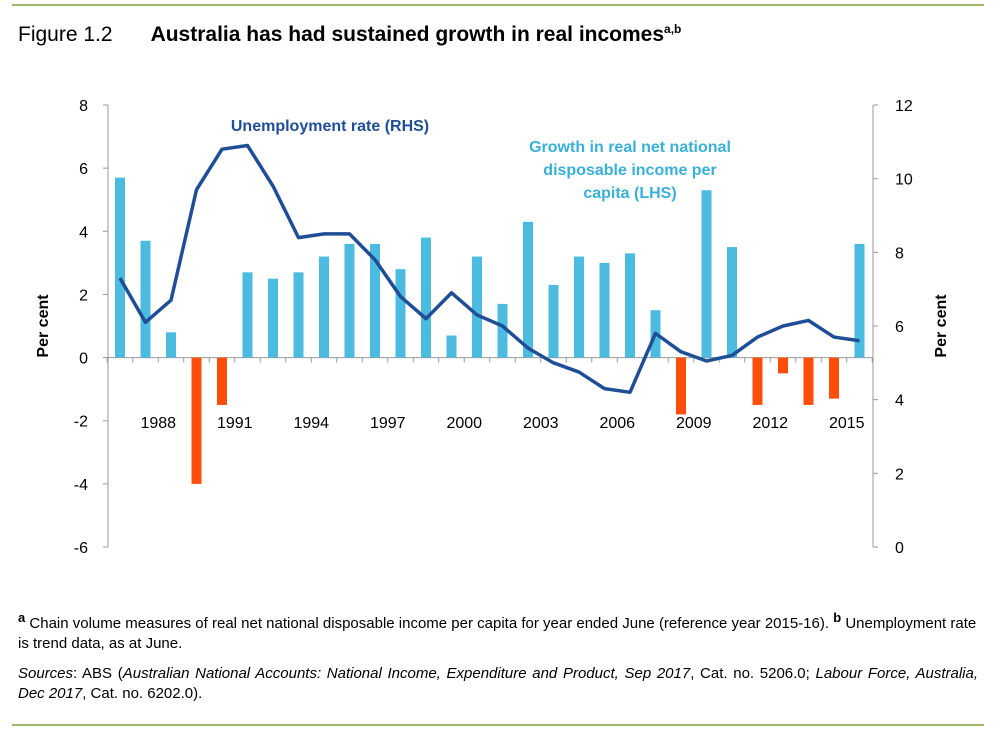  What do you see at coordinates (222, 381) in the screenshot?
I see `bar-1991` at bounding box center [222, 381].